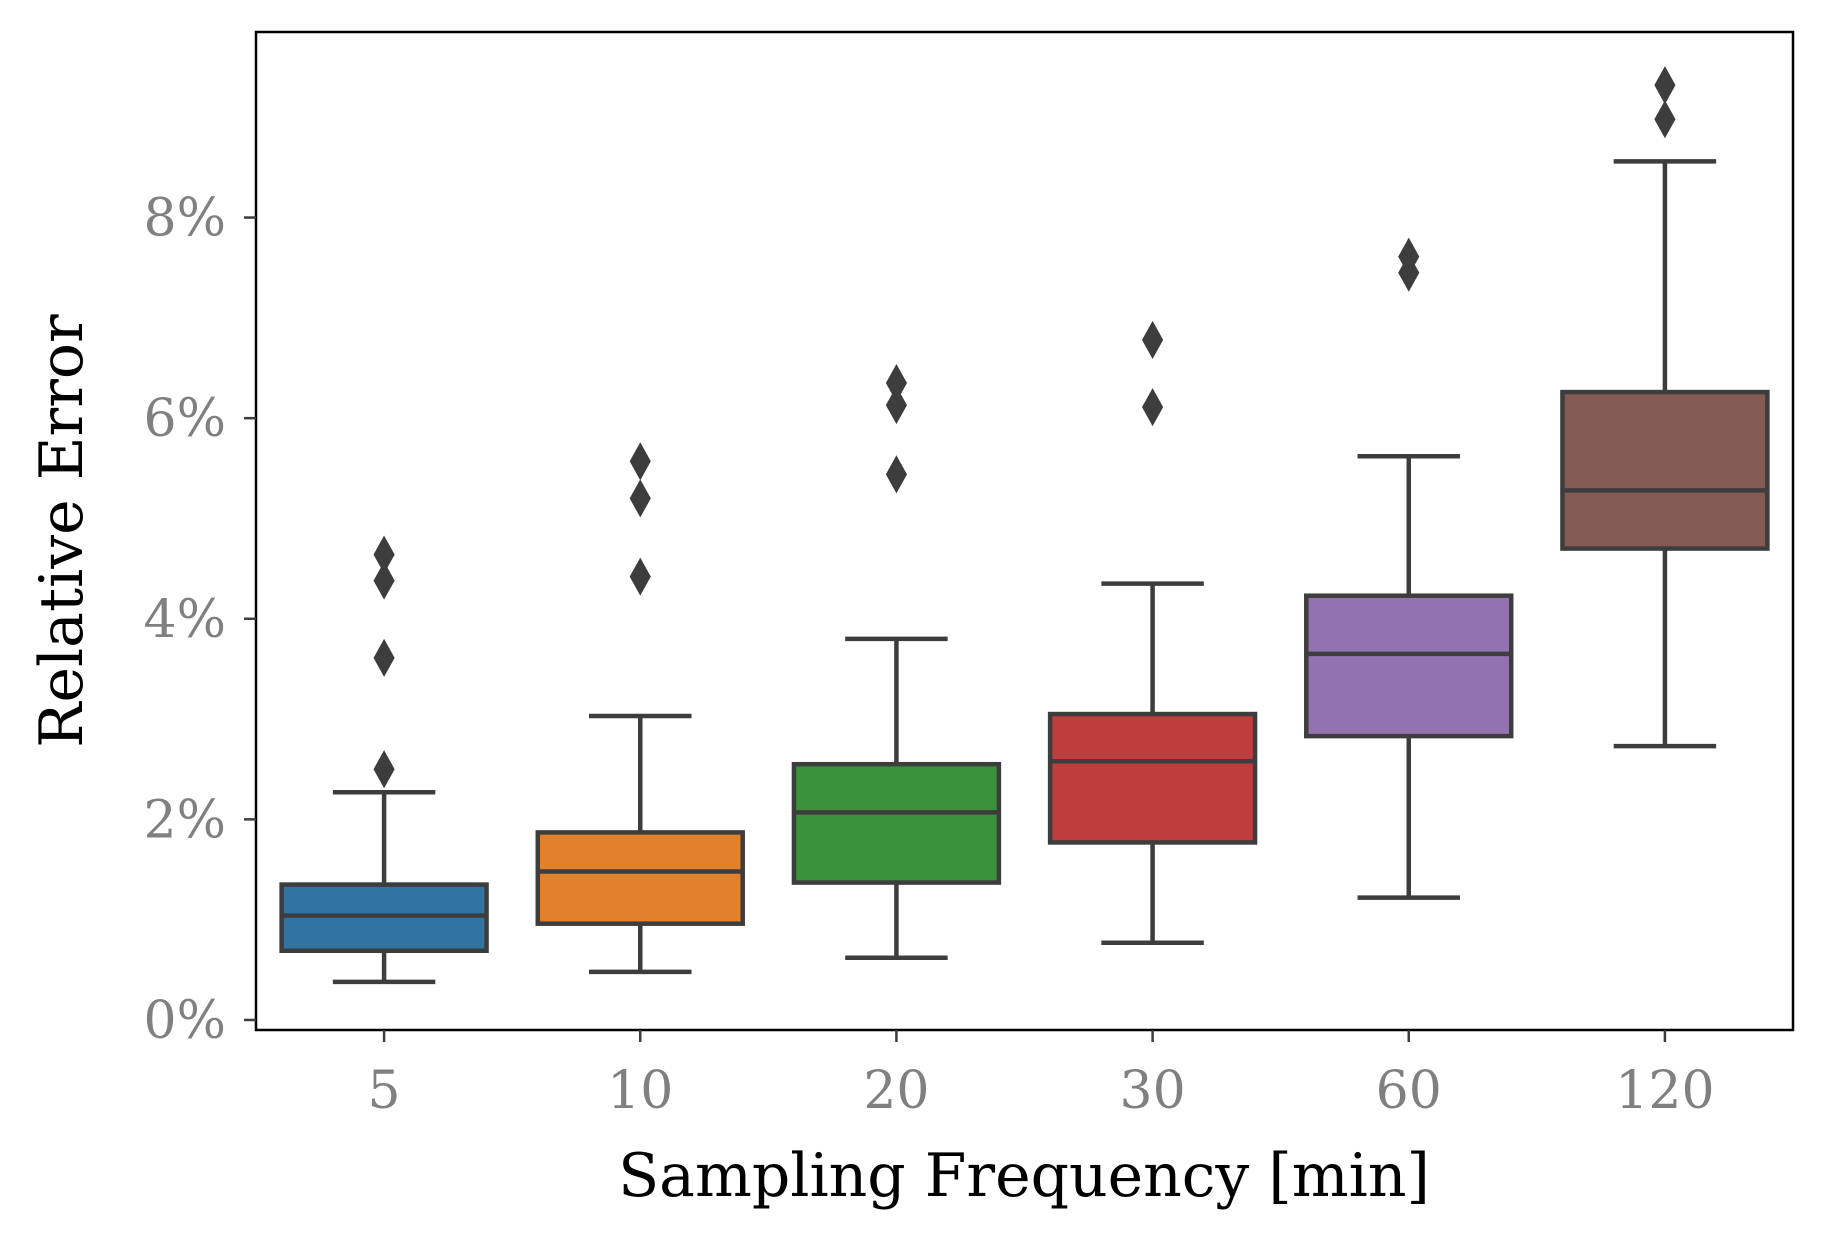 This screenshot has height=1249, width=1823. I want to click on x-axis-title: Sampling Frequency [min], so click(1024, 1176).